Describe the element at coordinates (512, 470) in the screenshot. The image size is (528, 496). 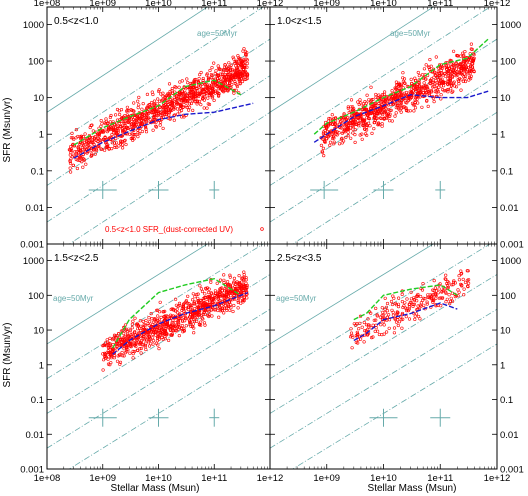
I see `y-tick-label: 0.001` at that location.